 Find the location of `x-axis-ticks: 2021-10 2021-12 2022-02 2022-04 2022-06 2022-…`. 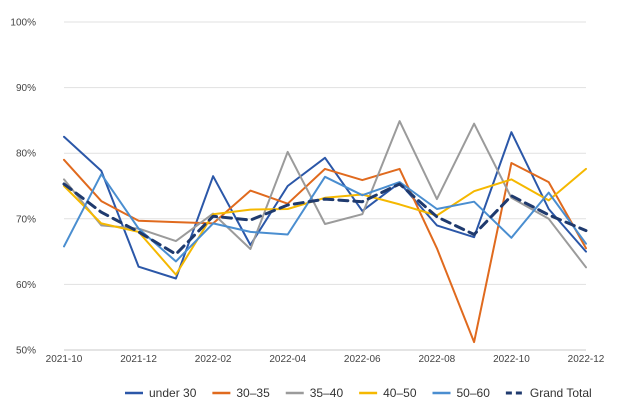

x-axis-ticks: 2021-10 2021-12 2022-02 2022-04 2022-06 2022-… is located at coordinates (325, 359).